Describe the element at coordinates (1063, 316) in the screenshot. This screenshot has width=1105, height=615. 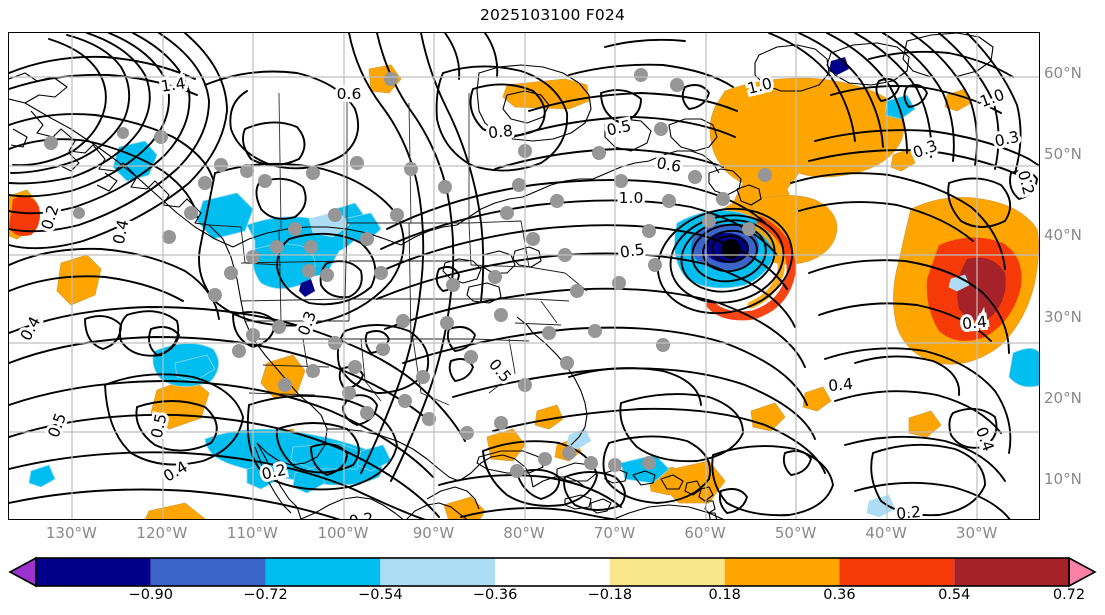
I see `y-tick-label-3: 30°N` at that location.